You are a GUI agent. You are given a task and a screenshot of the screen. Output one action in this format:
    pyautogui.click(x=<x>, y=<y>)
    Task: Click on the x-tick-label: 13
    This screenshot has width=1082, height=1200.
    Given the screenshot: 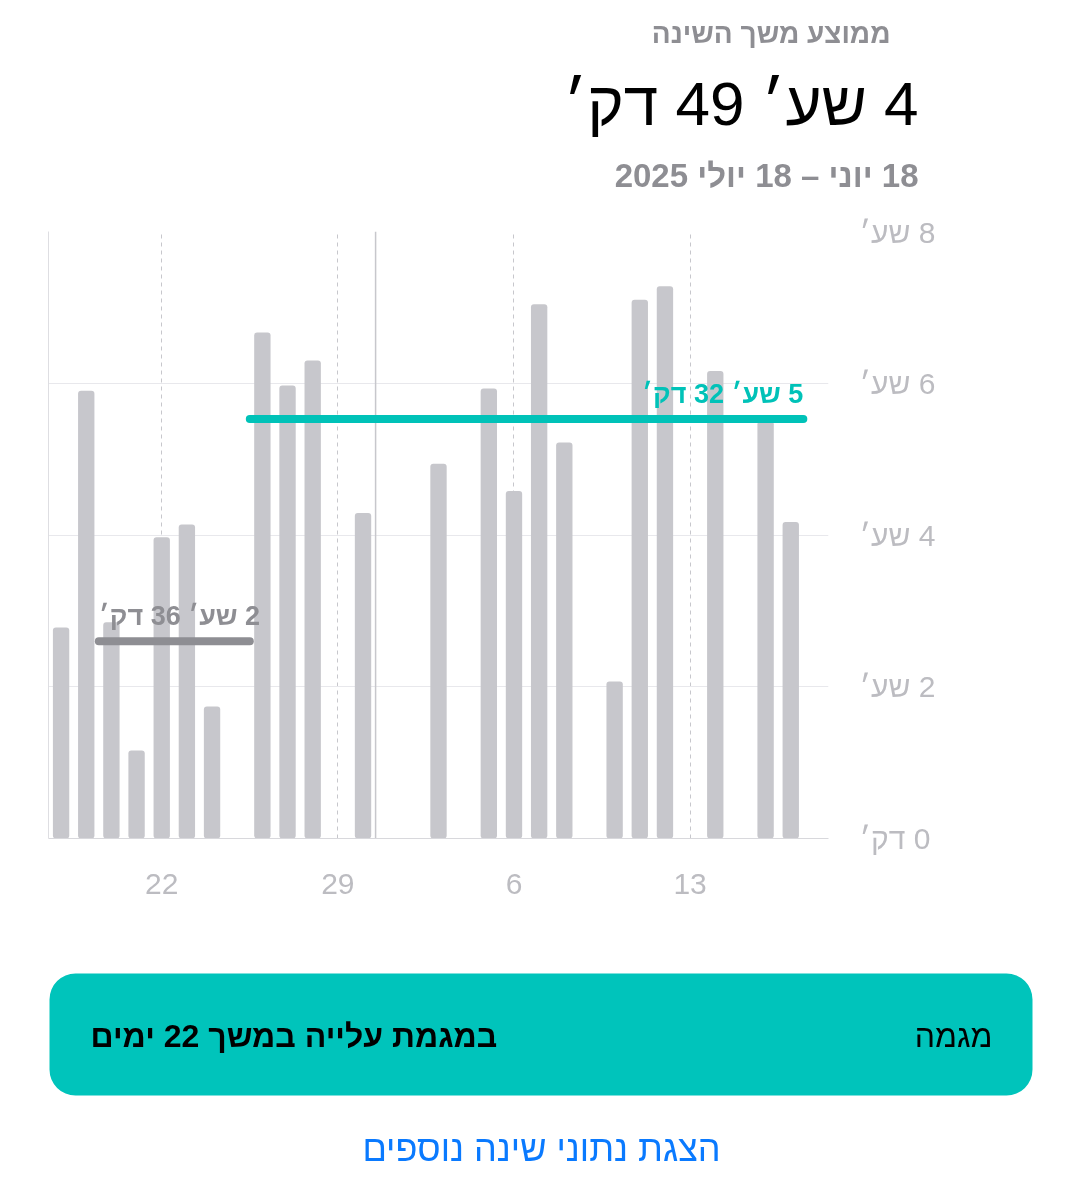 What is the action you would take?
    pyautogui.click(x=690, y=883)
    